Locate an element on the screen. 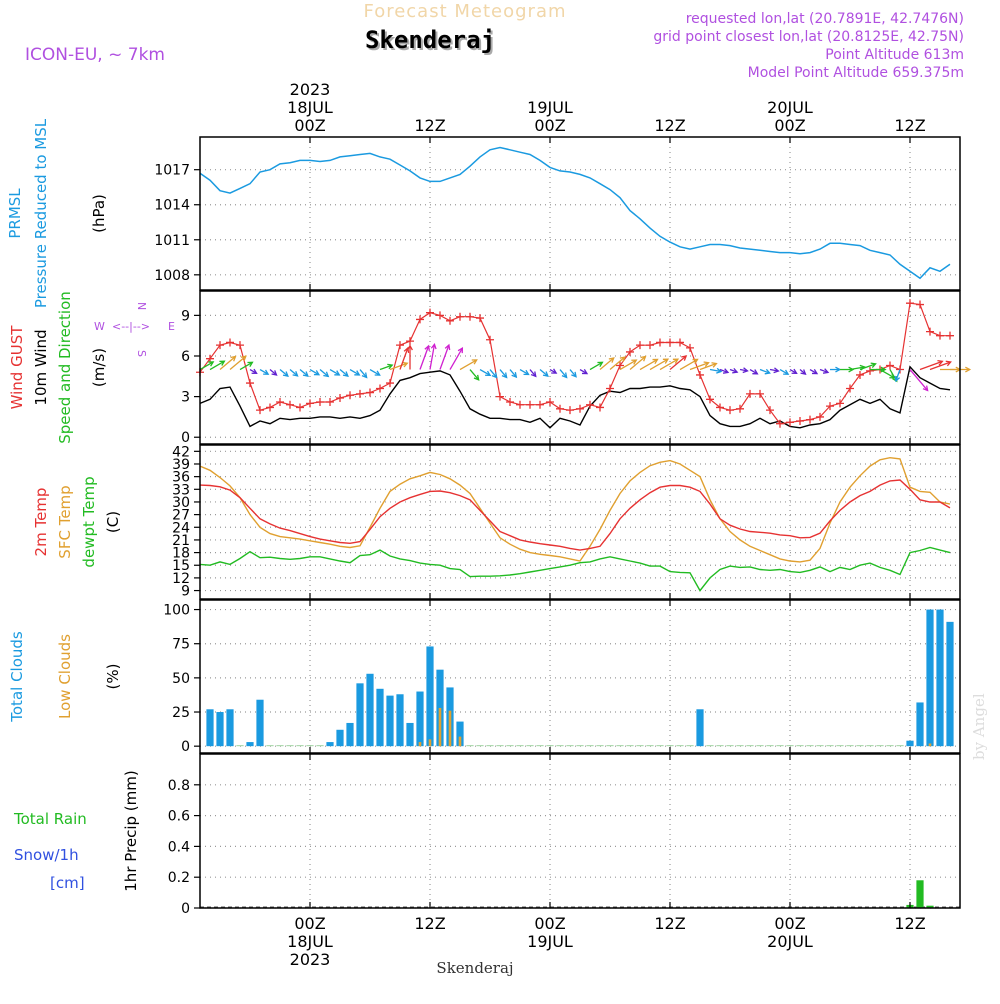  location-title-shadow: Skenderaj is located at coordinates (432, 42).